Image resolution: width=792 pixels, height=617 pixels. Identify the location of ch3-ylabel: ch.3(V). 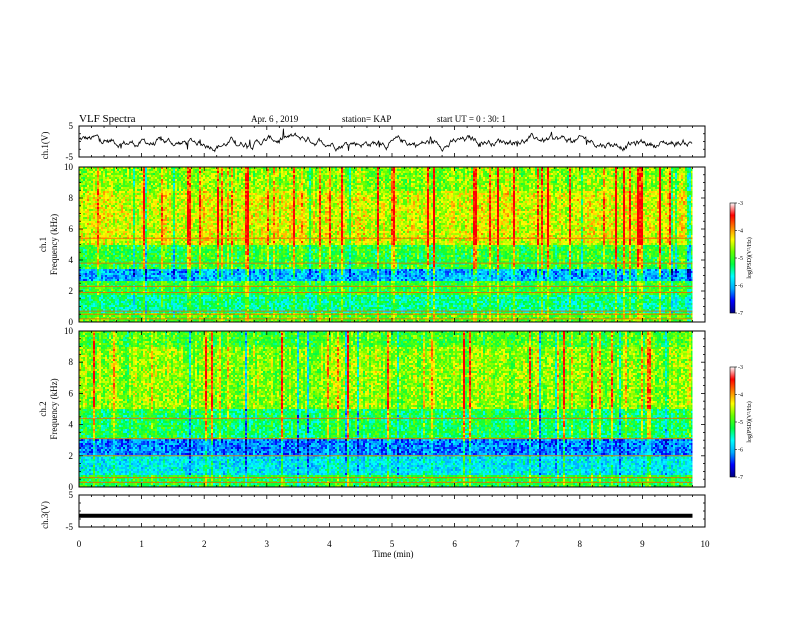
(45, 515).